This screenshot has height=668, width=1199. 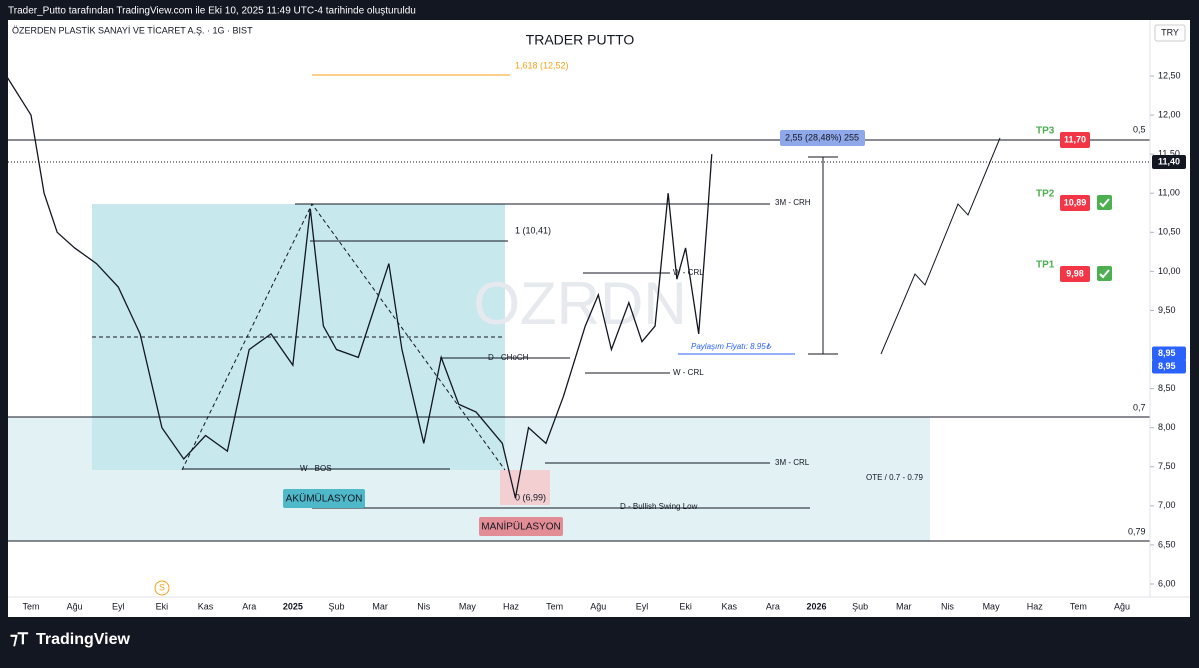 I want to click on brand-logo: ⁊ꓔ, so click(x=19, y=639).